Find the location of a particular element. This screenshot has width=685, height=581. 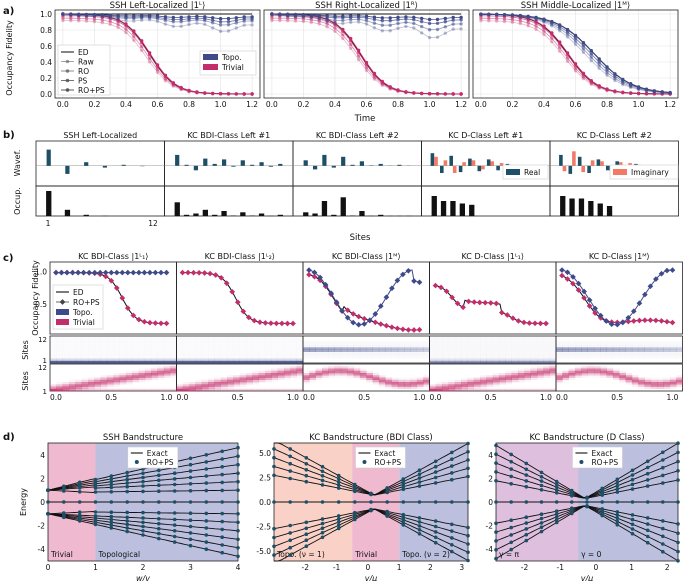

x-tick-label: 0.2 is located at coordinates (303, 104).